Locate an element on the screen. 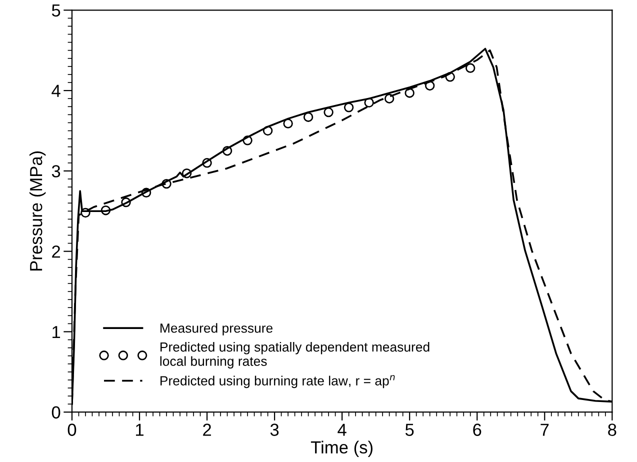 This screenshot has width=637, height=462. y-axis-title: Pressure (MPa) is located at coordinates (37, 210).